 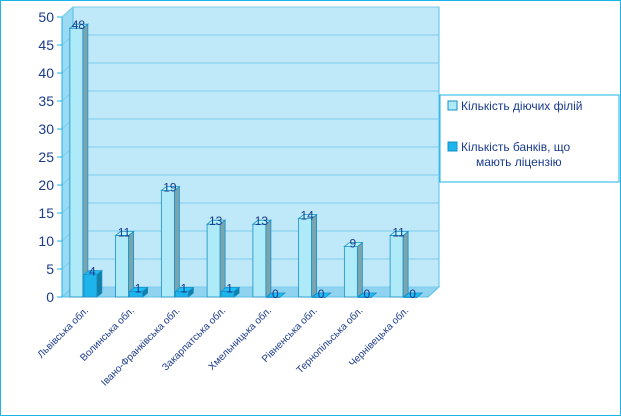 I want to click on data-label-1-4: 0, so click(x=275, y=294).